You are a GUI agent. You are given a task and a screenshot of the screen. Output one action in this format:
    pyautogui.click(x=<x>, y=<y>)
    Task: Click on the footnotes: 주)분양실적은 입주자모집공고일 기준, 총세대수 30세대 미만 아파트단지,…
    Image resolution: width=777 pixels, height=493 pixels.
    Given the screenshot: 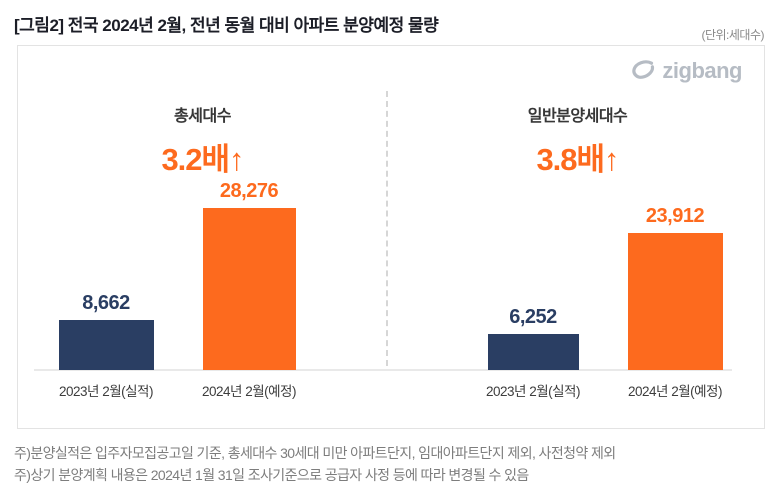 What is the action you would take?
    pyautogui.click(x=315, y=464)
    